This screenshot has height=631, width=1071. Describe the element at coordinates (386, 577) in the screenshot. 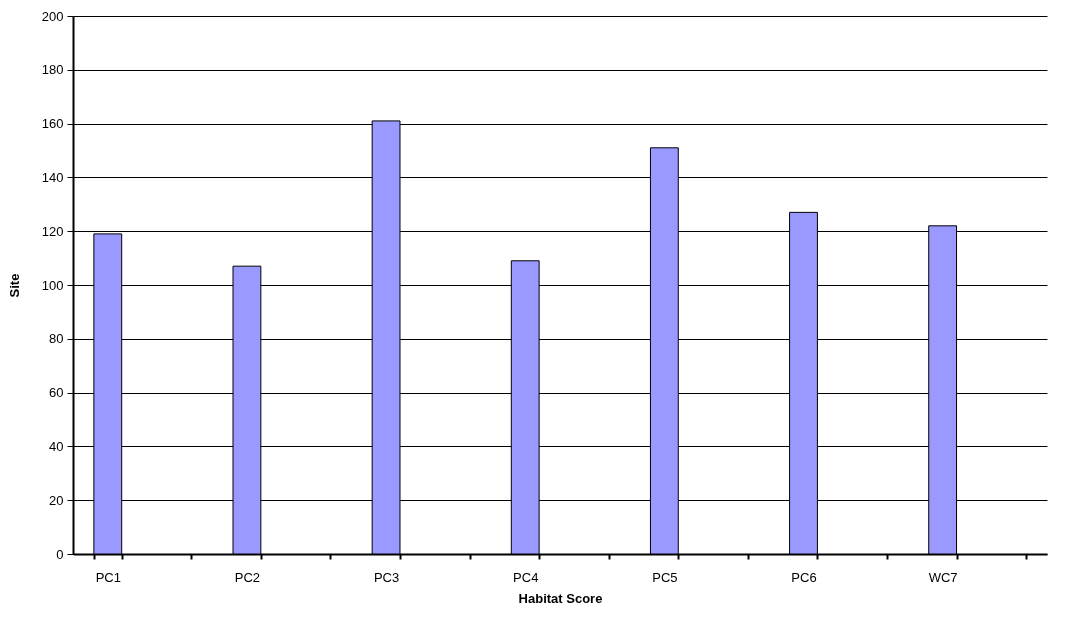

I see `x-tick-label: PC3` at that location.